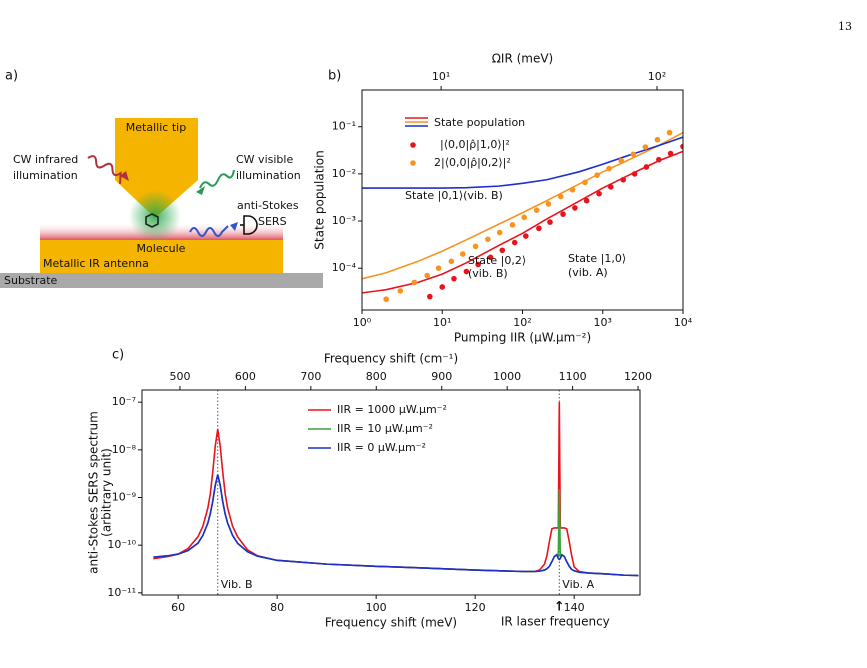 The width and height of the screenshot is (867, 668). Describe the element at coordinates (161, 256) in the screenshot. I see `antenna` at that location.